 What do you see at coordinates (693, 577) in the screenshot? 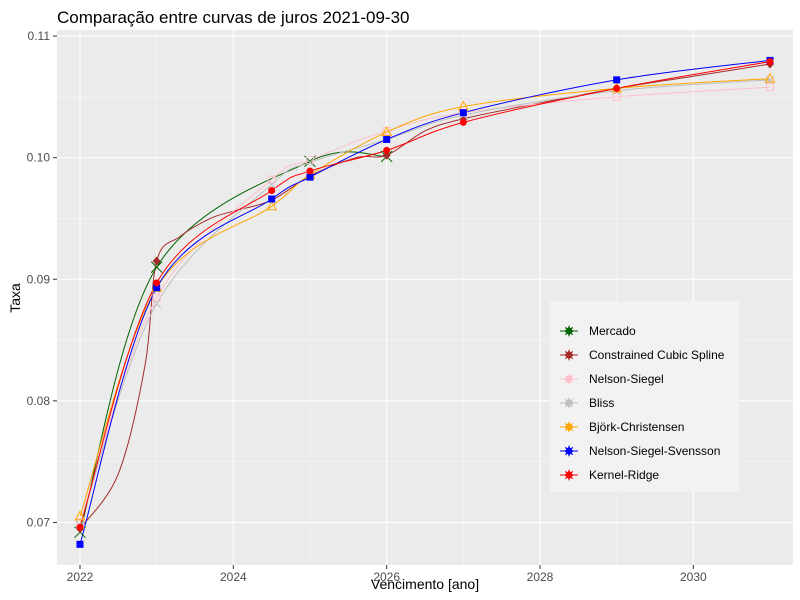
I see `x-tick-label: 2030` at bounding box center [693, 577].